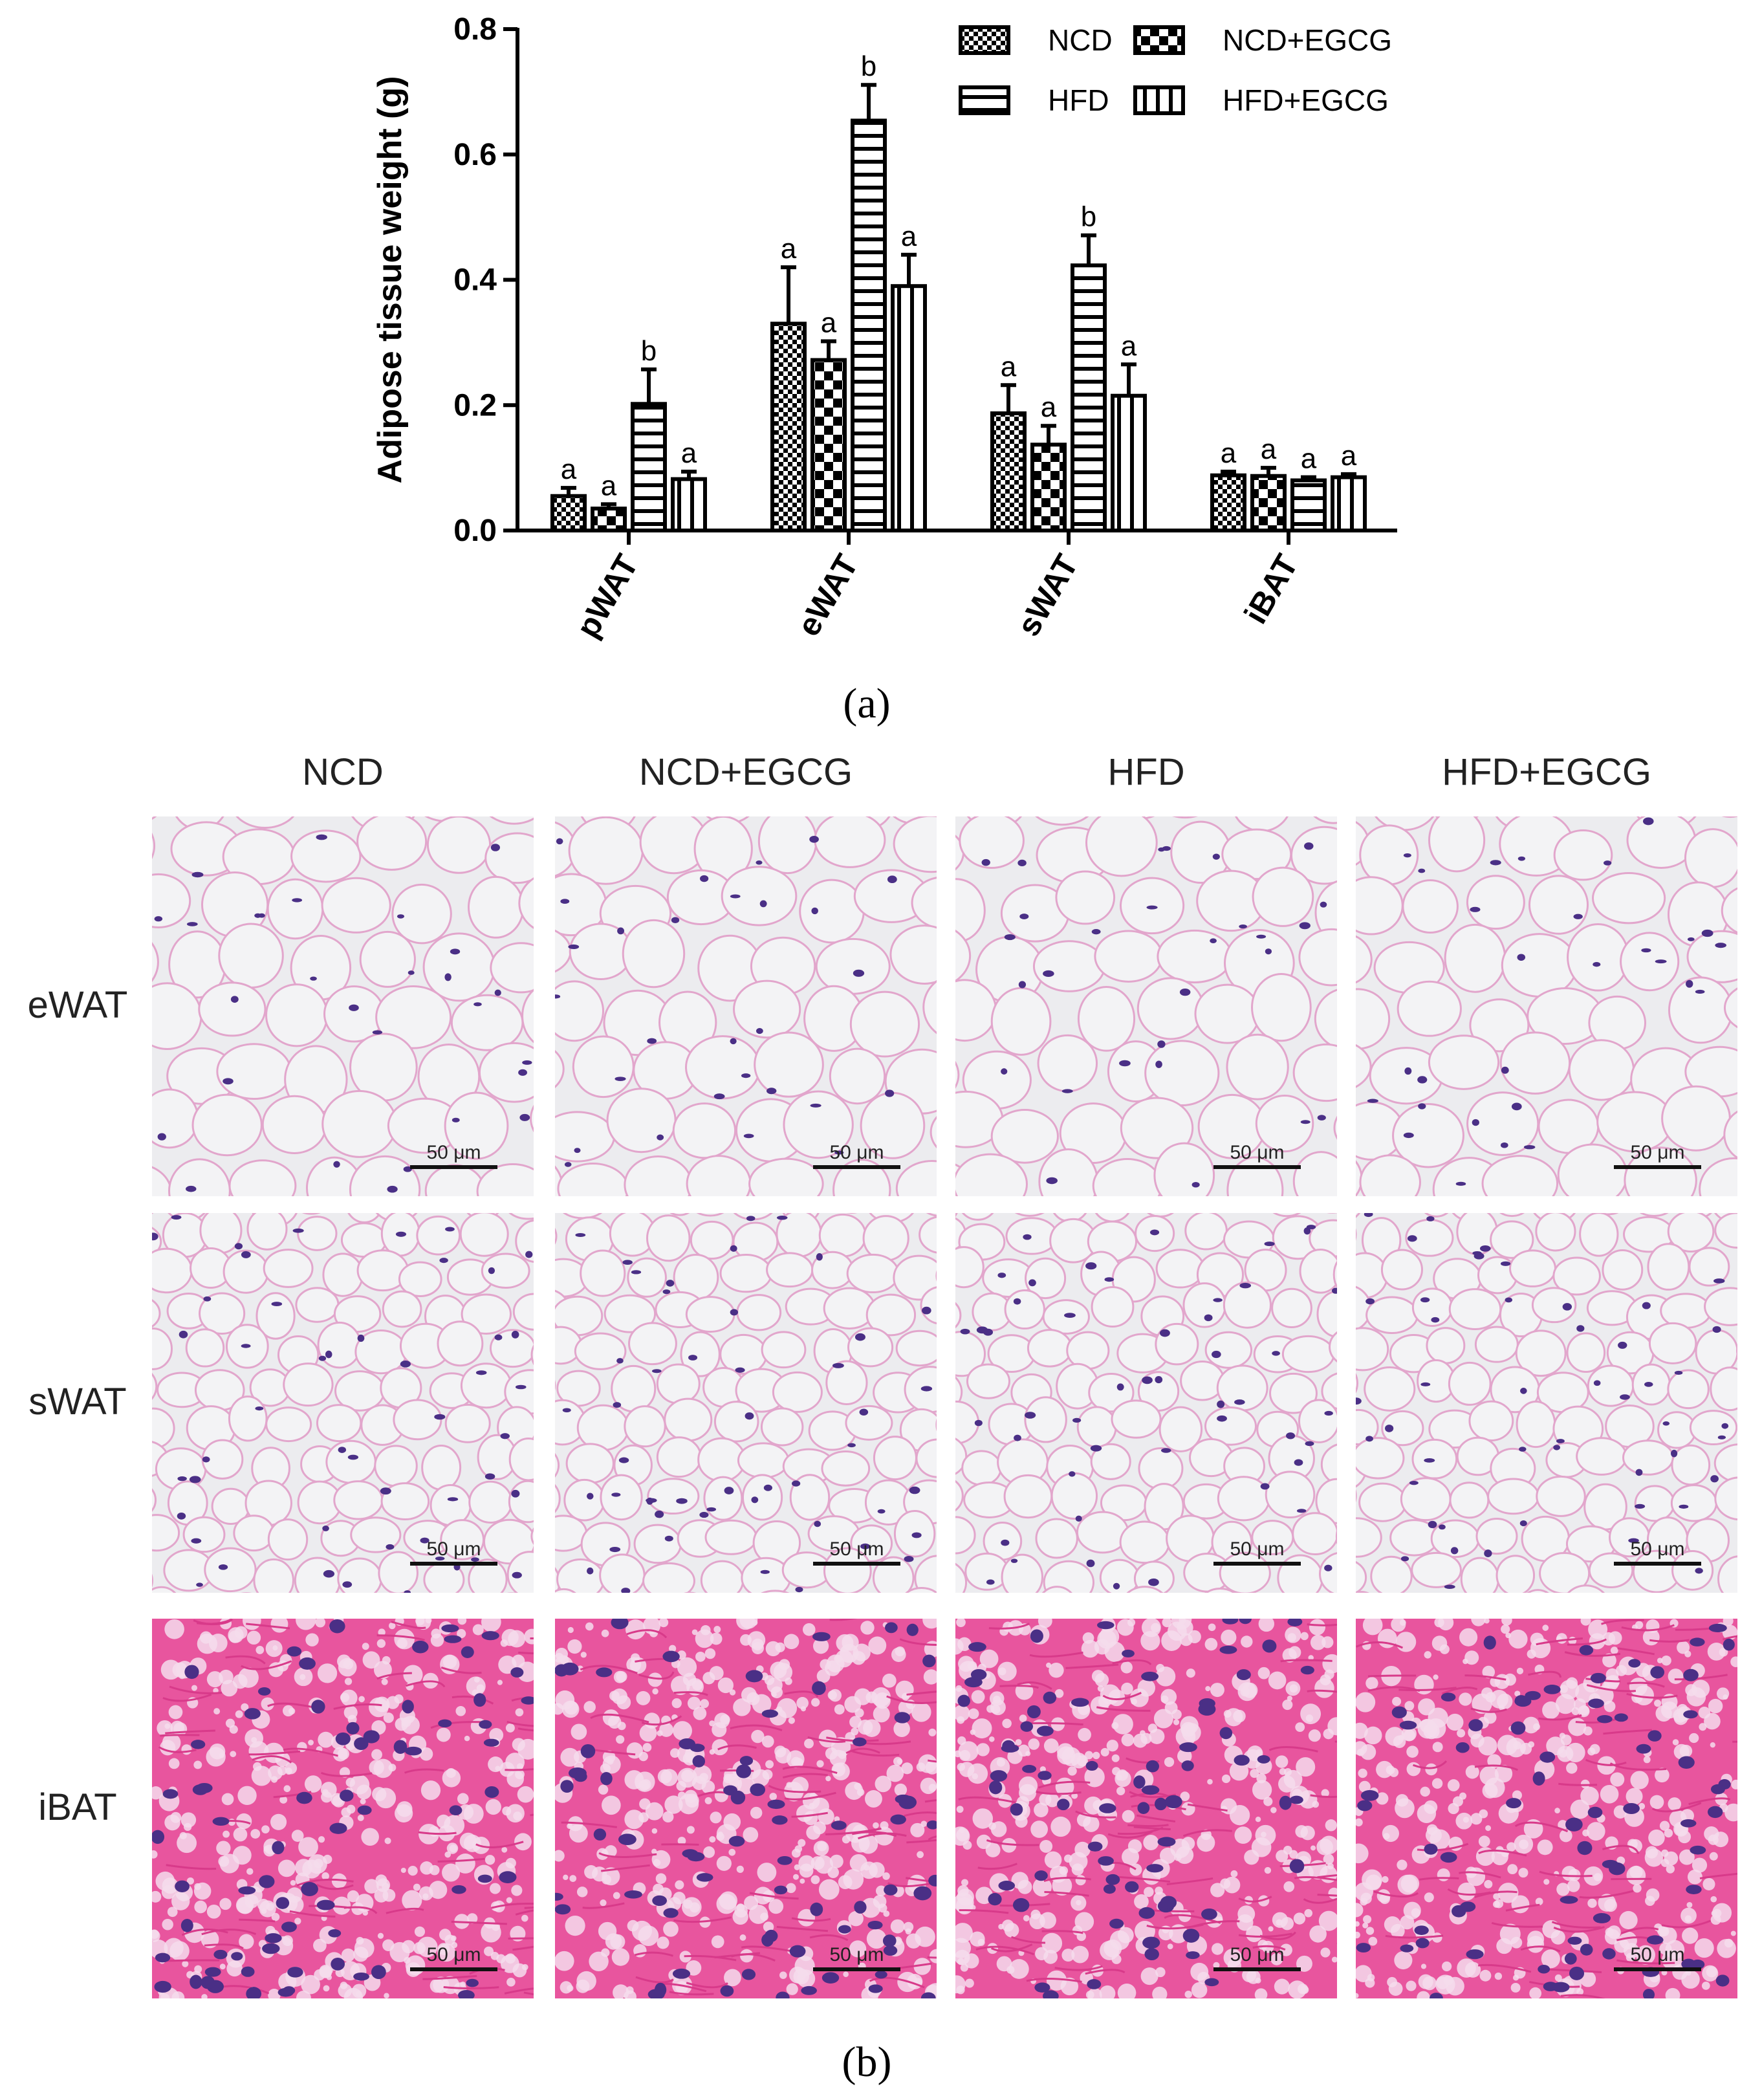 The width and height of the screenshot is (1751, 2100). I want to click on micrograph-column-label: HFD+EGCG, so click(1546, 772).